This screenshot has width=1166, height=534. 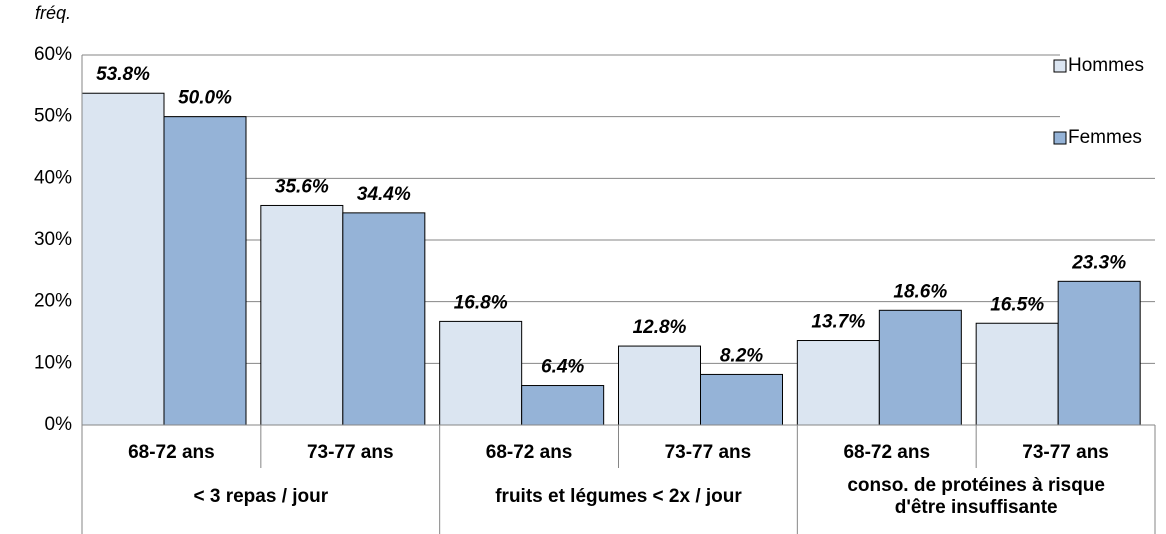 What do you see at coordinates (618, 496) in the screenshot?
I see `group-label: fruits et légumes < 2x / jour` at bounding box center [618, 496].